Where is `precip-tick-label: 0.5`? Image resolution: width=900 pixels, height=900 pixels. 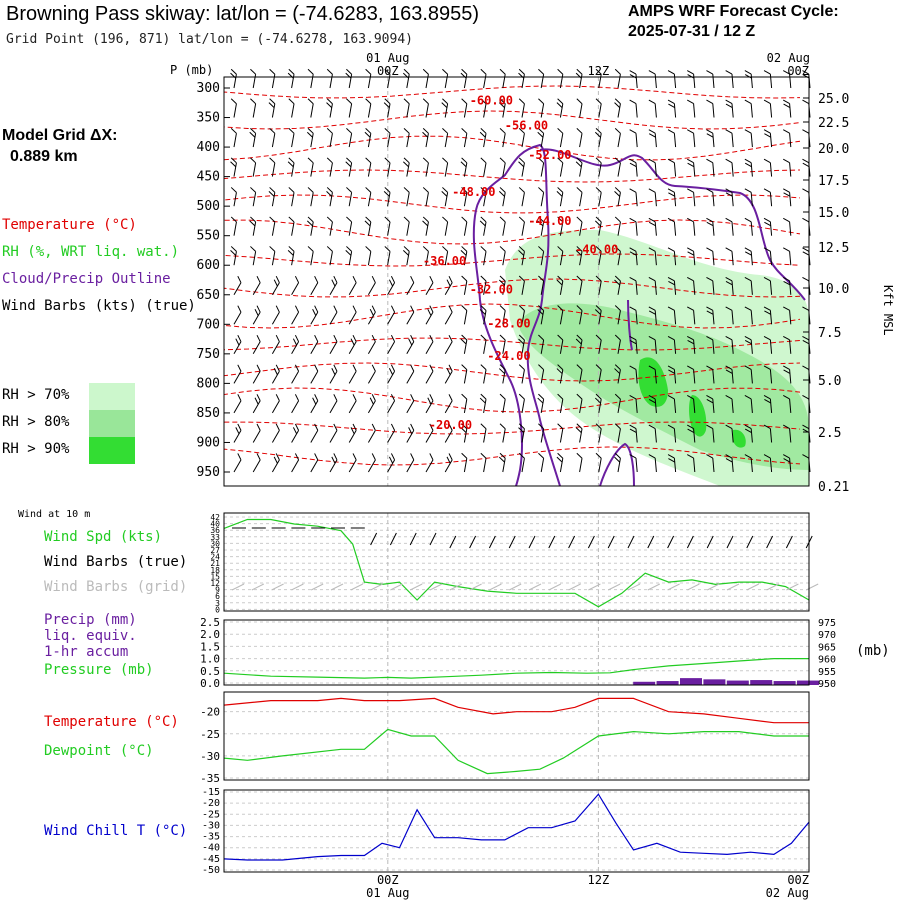 precip-tick-label: 0.5 is located at coordinates (210, 671).